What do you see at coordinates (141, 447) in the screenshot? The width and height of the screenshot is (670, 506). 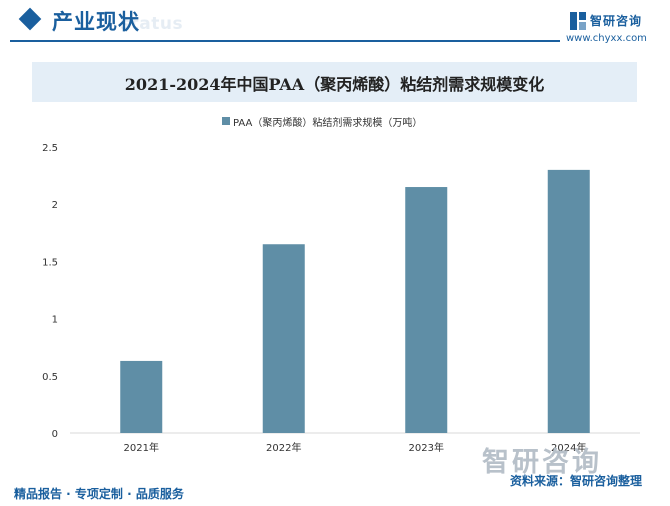 I see `x-tick-label: 2021年` at bounding box center [141, 447].